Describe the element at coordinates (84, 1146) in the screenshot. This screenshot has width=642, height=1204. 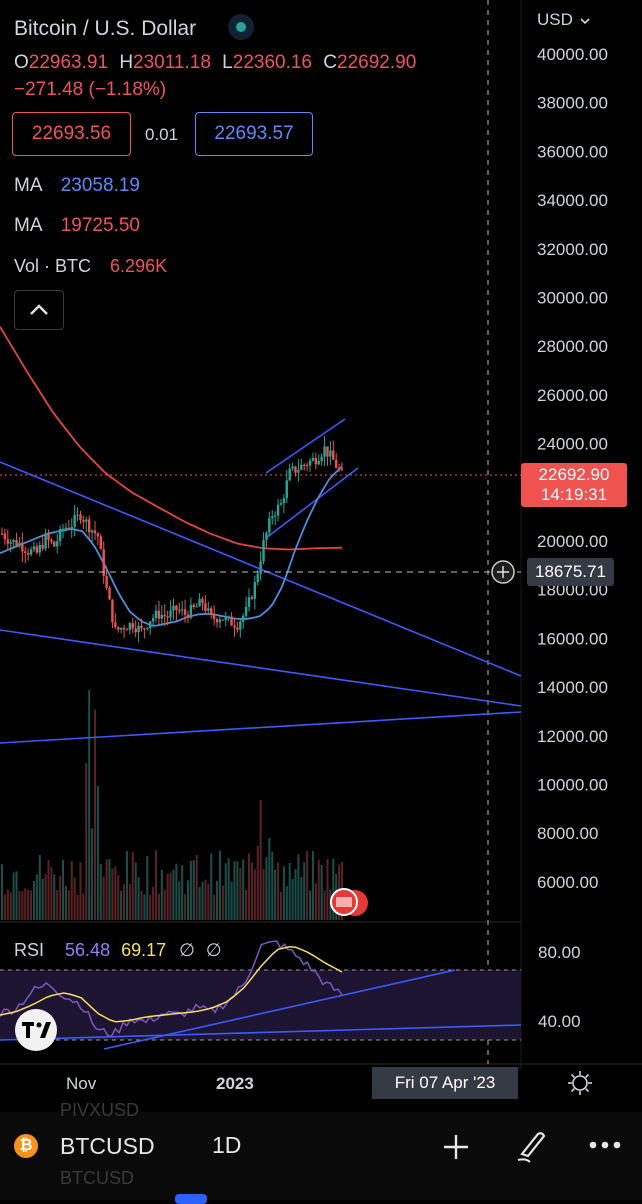
I see `symbol-selector: ₿ BTCUSD` at that location.